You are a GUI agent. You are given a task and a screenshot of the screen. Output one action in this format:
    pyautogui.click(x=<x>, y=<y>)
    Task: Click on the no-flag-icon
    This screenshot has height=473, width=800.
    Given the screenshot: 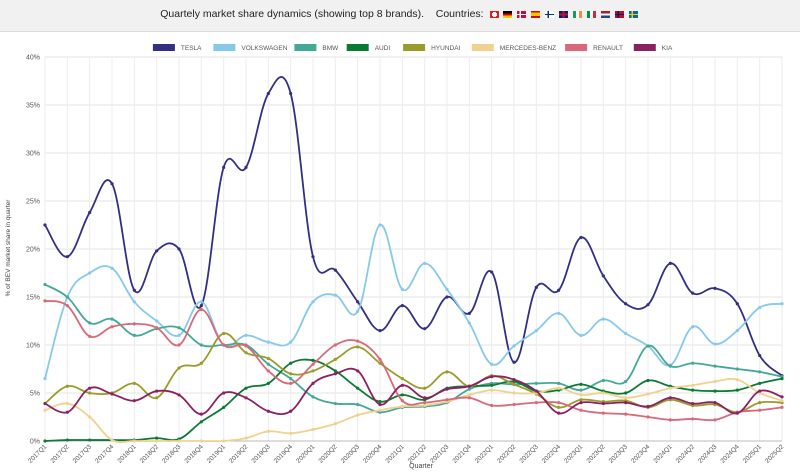 What is the action you would take?
    pyautogui.click(x=619, y=14)
    